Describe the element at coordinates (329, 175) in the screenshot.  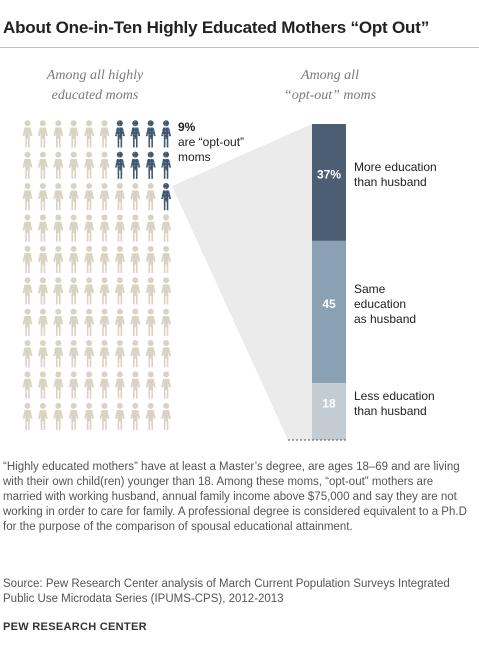
I see `bar-value-label-1: 37%` at that location.